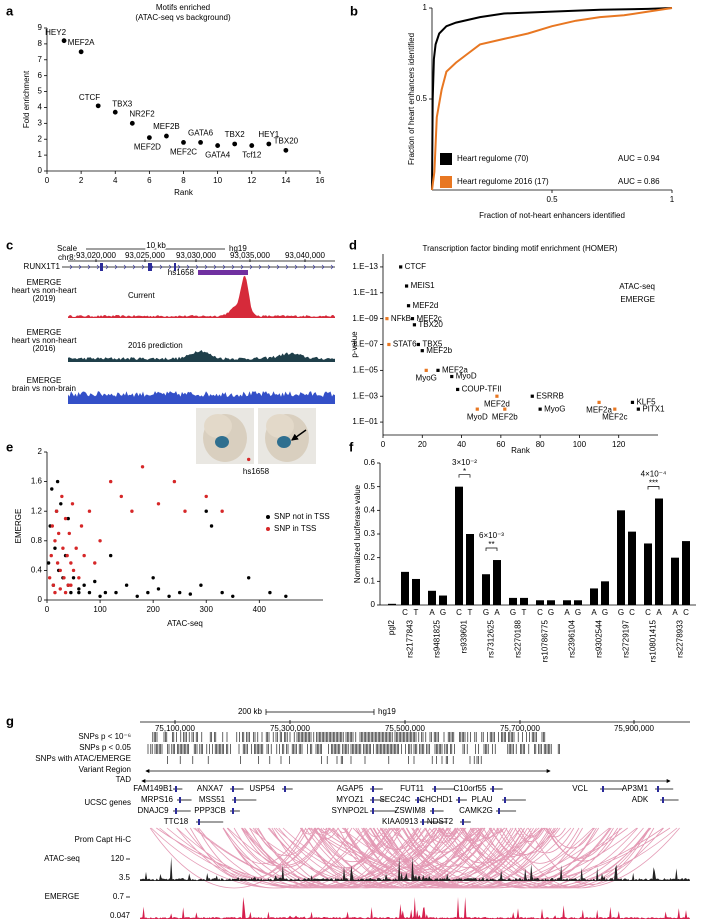 The width and height of the screenshot is (701, 922). What do you see at coordinates (305, 255) in the screenshot?
I see `coordinate-label: 93,040,000` at bounding box center [305, 255].